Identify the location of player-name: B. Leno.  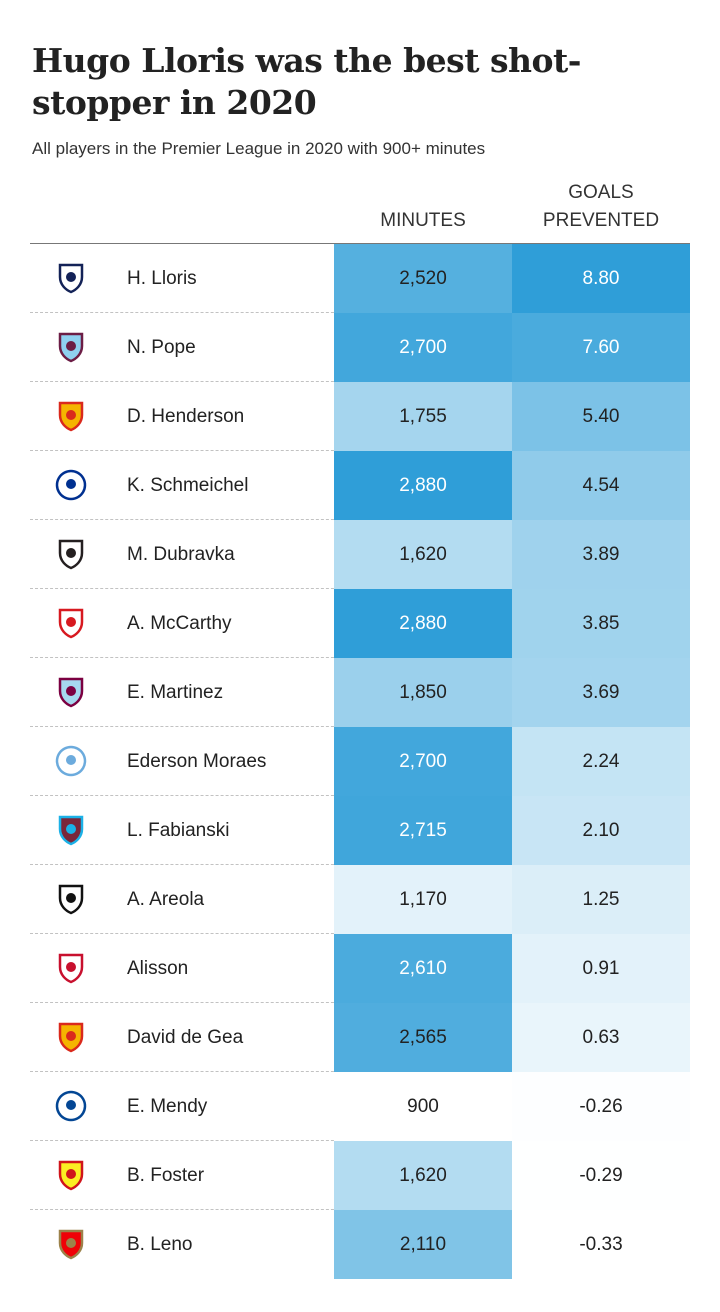
(160, 1244).